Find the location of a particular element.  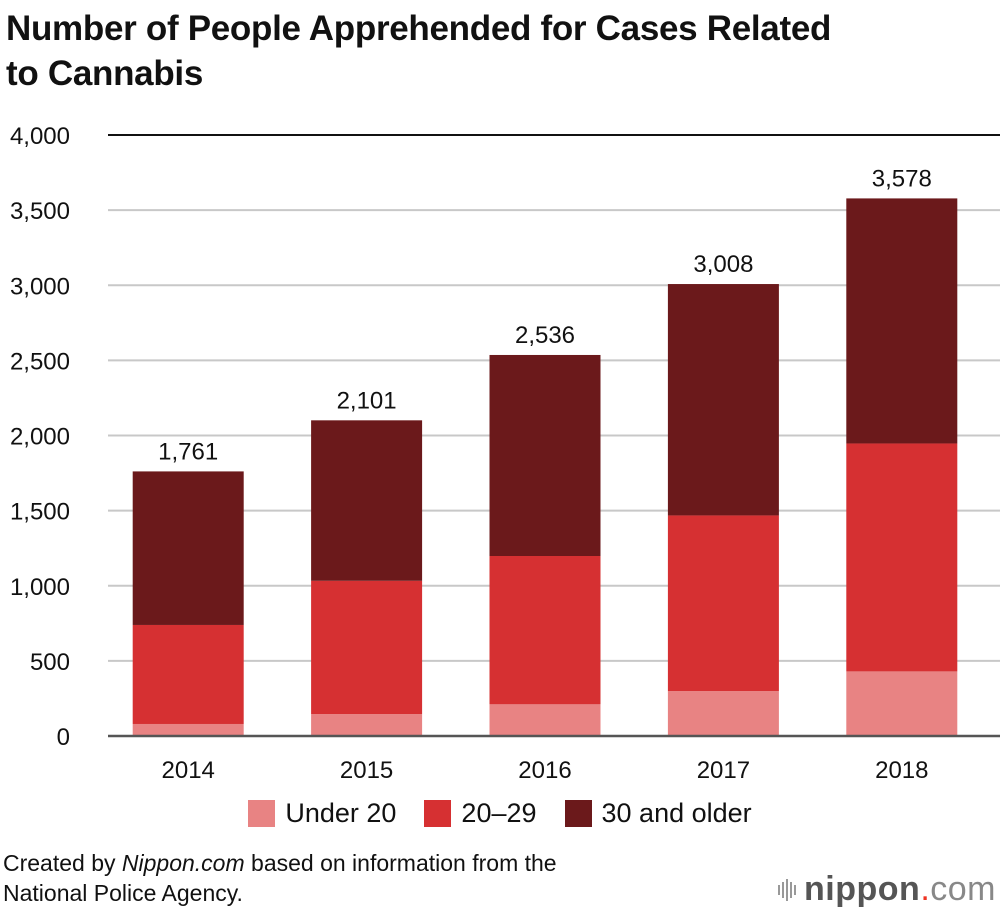

logo-name: nippon is located at coordinates (862, 889).